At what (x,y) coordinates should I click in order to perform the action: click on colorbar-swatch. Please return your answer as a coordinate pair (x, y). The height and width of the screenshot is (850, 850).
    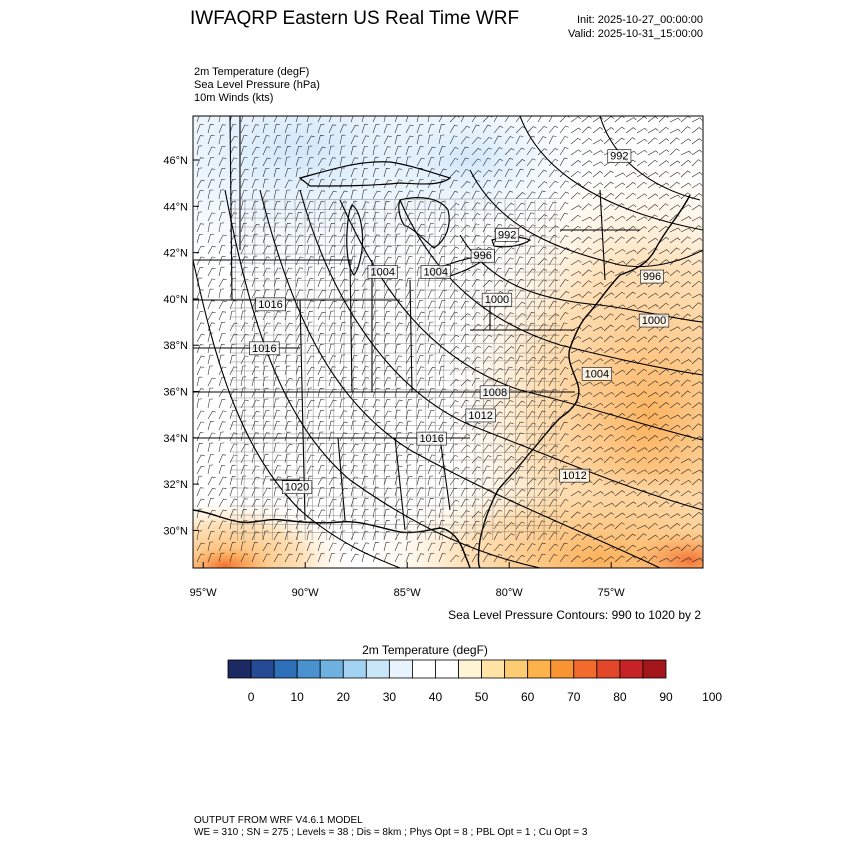
    Looking at the image, I should click on (608, 669).